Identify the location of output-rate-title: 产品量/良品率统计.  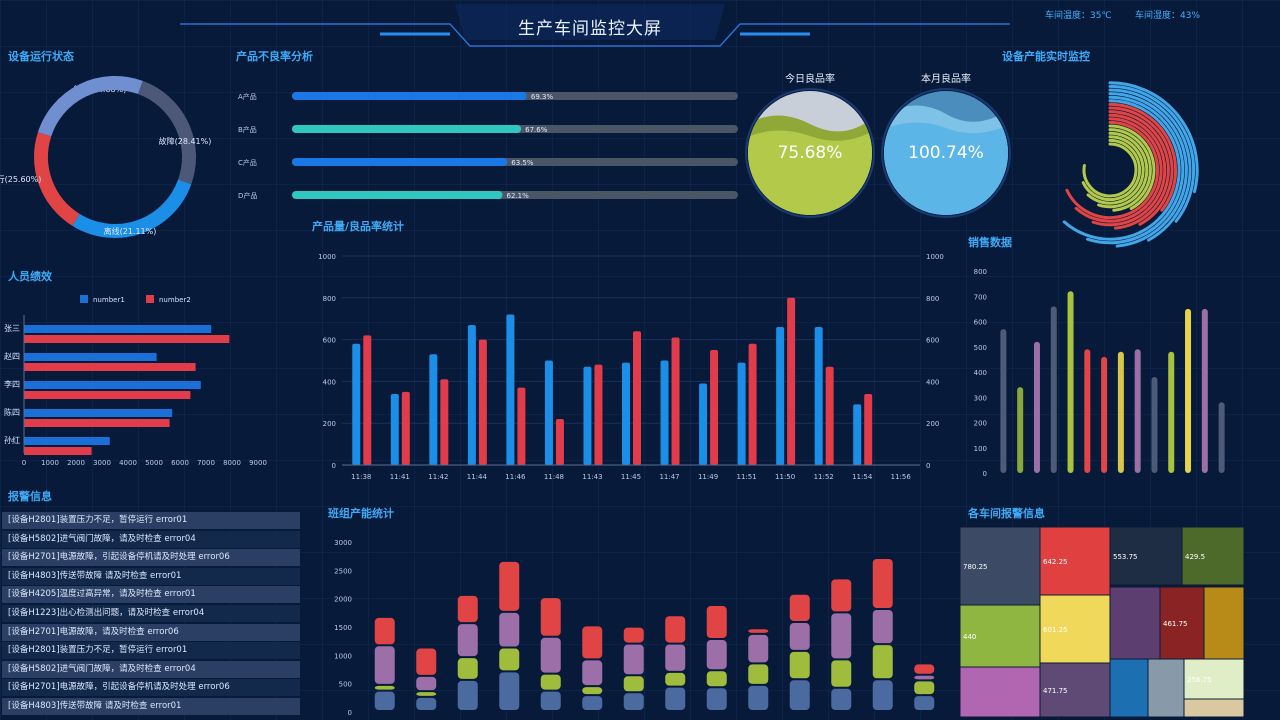
(358, 226).